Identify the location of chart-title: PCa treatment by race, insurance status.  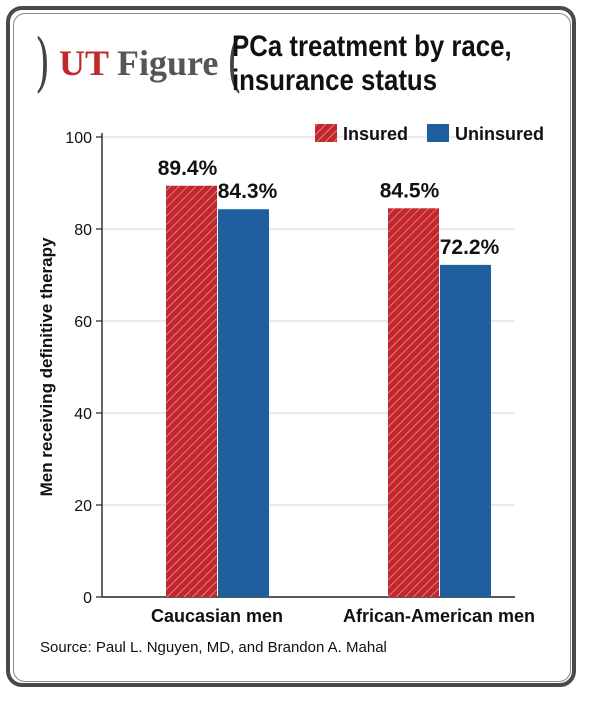
(402, 64).